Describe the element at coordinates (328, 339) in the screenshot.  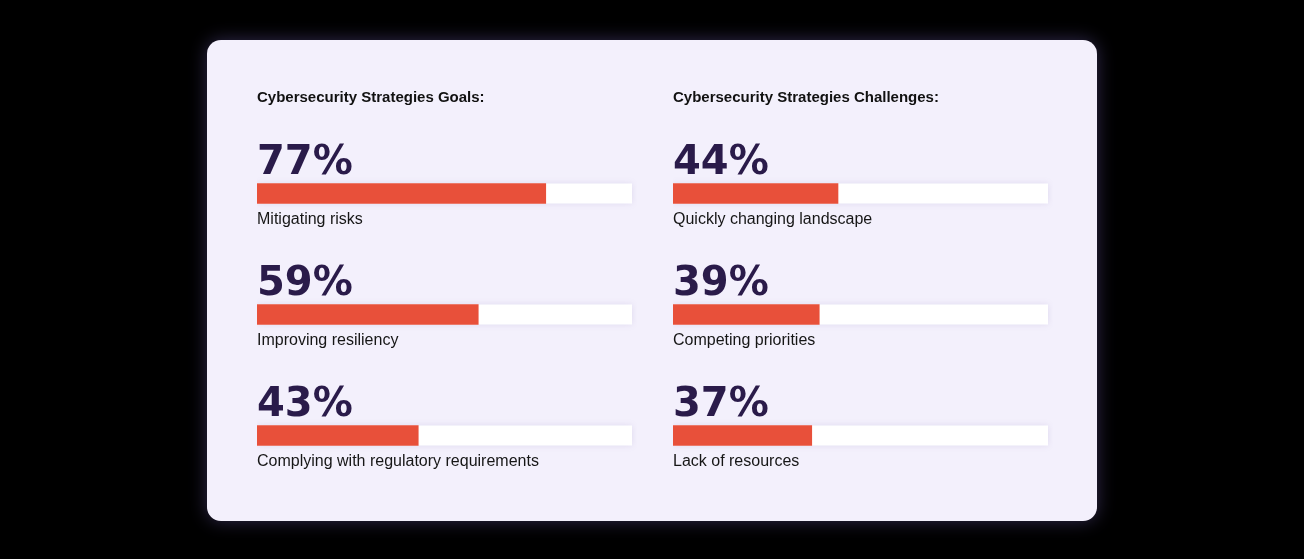
I see `category-label: Improving resiliency` at that location.